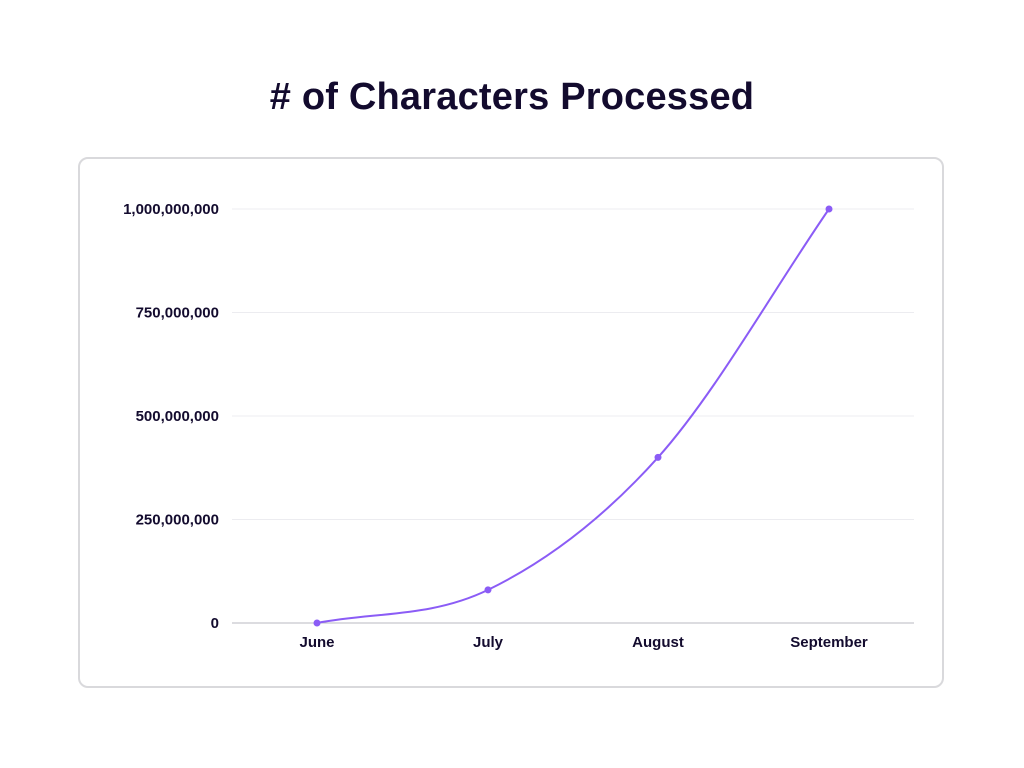 This screenshot has width=1024, height=768. What do you see at coordinates (658, 642) in the screenshot?
I see `x-tick-label: August` at bounding box center [658, 642].